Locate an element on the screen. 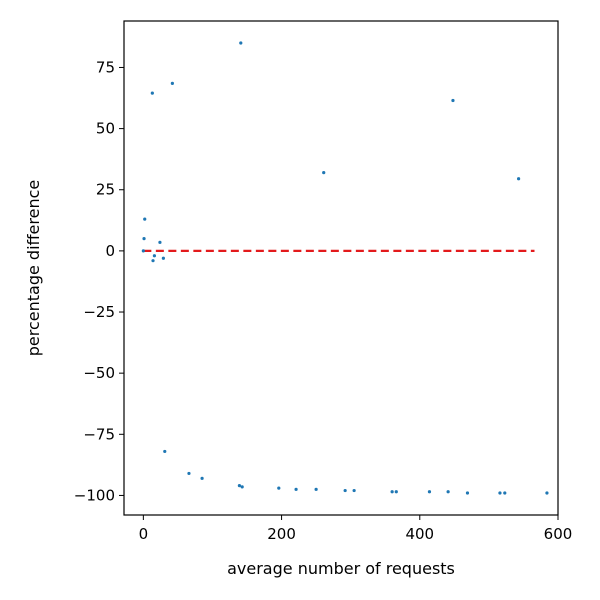  x-tick-label-2: 400 is located at coordinates (419, 534).